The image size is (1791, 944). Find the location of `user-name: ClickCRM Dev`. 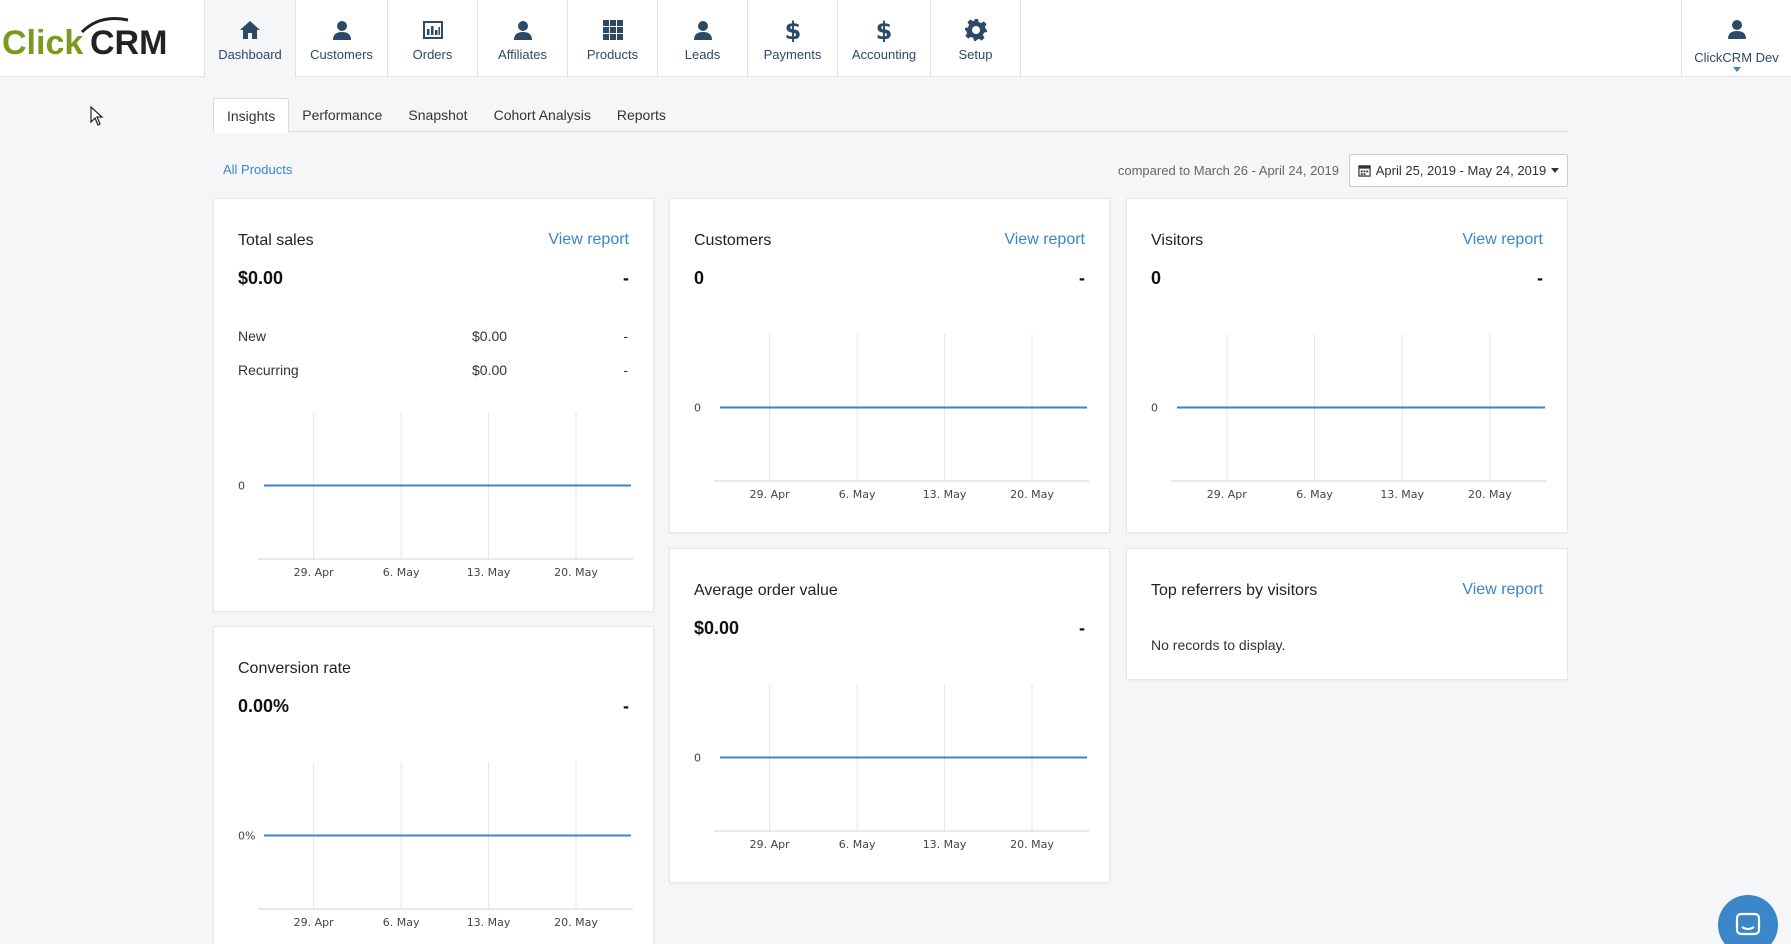

user-name: ClickCRM Dev is located at coordinates (1736, 57).